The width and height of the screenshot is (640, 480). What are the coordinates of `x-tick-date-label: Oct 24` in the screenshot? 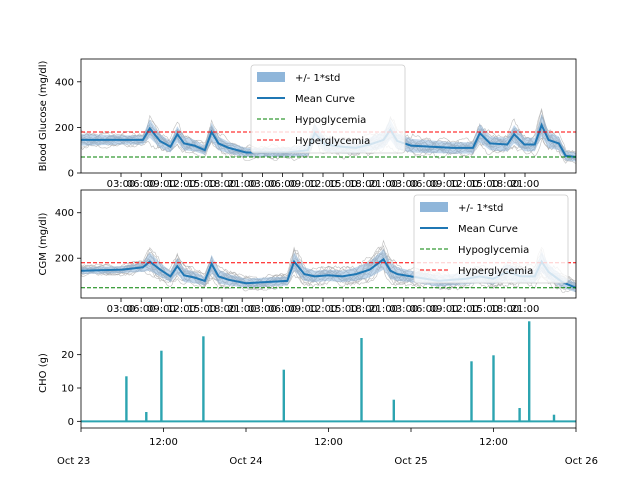 It's located at (245, 461).